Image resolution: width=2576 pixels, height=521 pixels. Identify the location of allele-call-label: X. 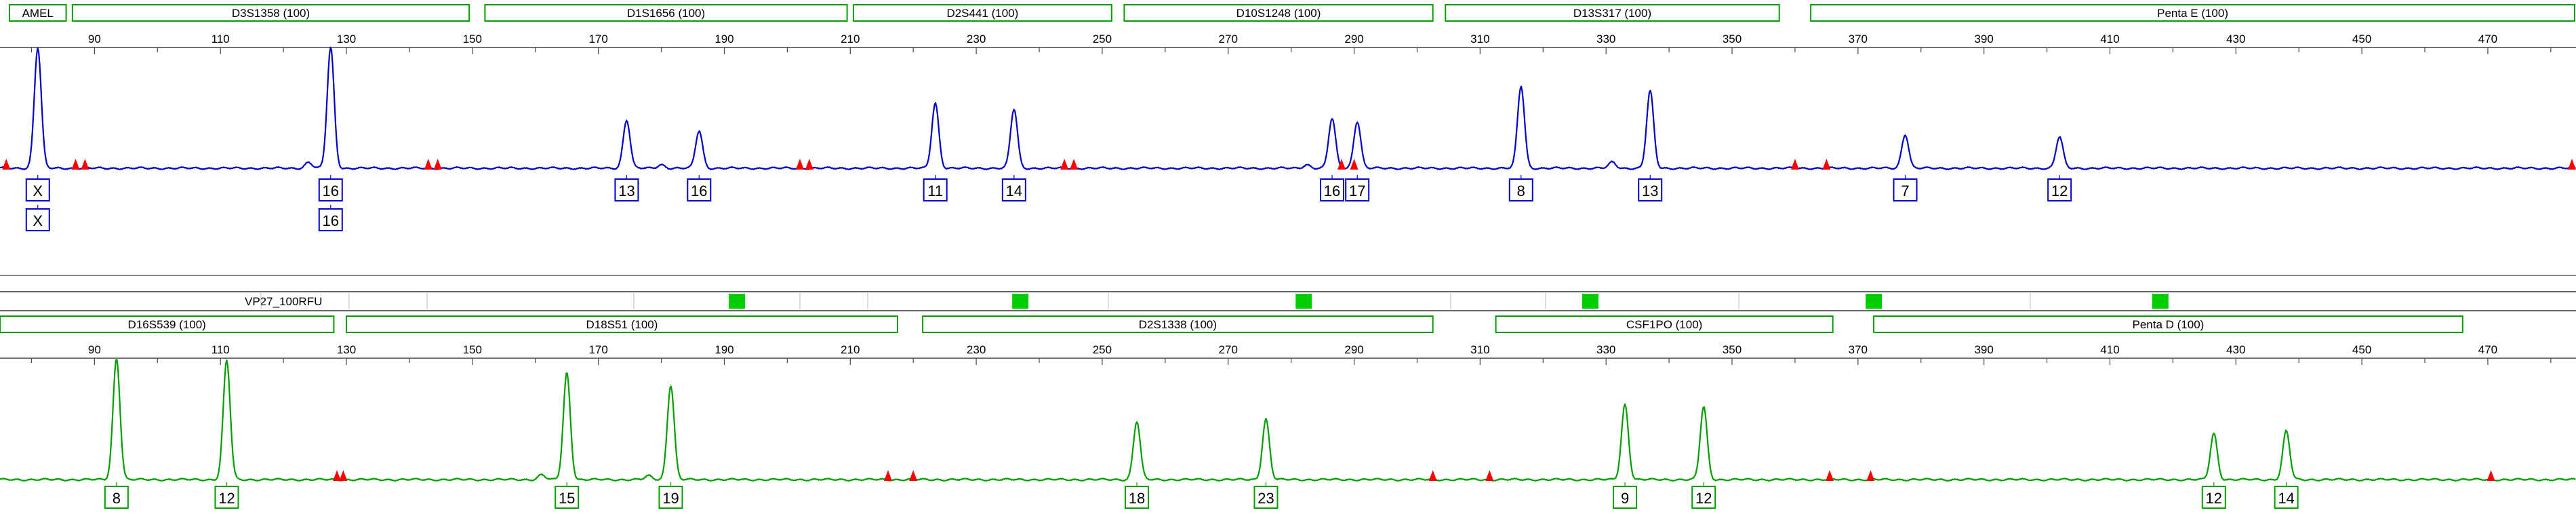
(38, 190).